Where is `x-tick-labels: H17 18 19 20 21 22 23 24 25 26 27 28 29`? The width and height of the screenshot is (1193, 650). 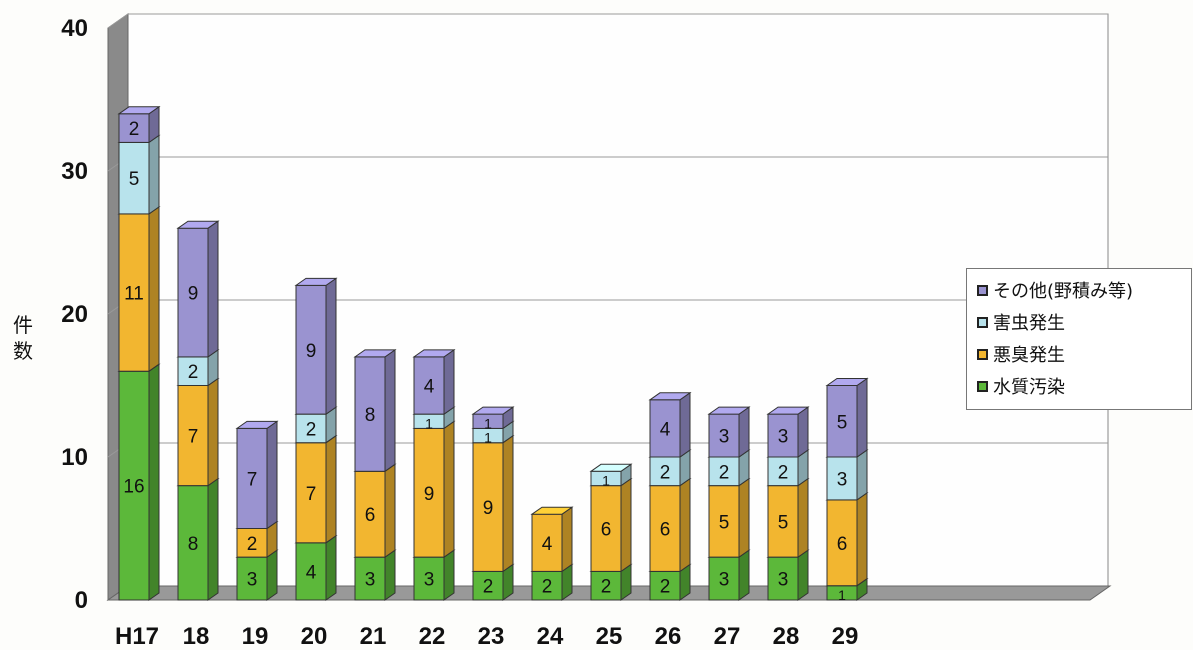
x-tick-labels: H17 18 19 20 21 22 23 24 25 26 27 28 29 is located at coordinates (486, 636).